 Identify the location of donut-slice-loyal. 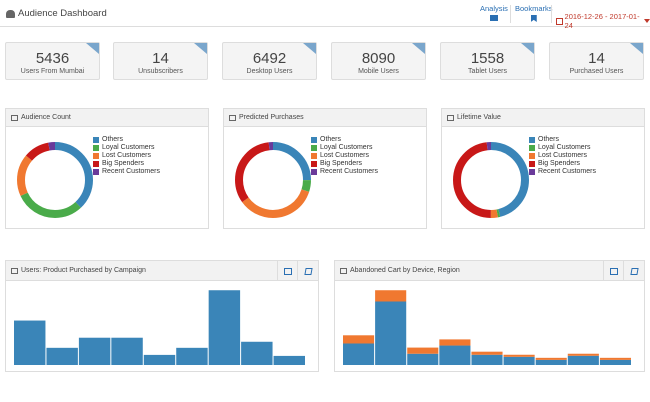
(55, 180).